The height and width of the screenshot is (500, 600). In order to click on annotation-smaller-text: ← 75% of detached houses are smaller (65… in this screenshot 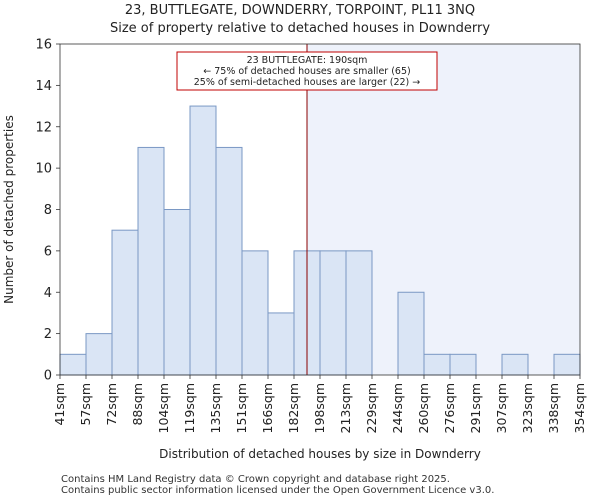, I will do `click(306, 71)`.